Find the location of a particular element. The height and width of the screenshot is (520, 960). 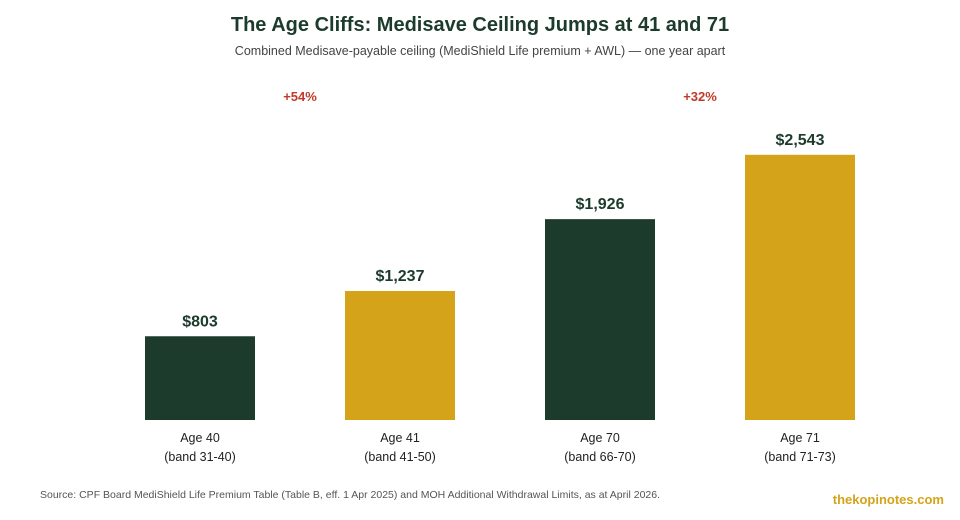

brand-watermark: thekopinotes.com is located at coordinates (888, 499).